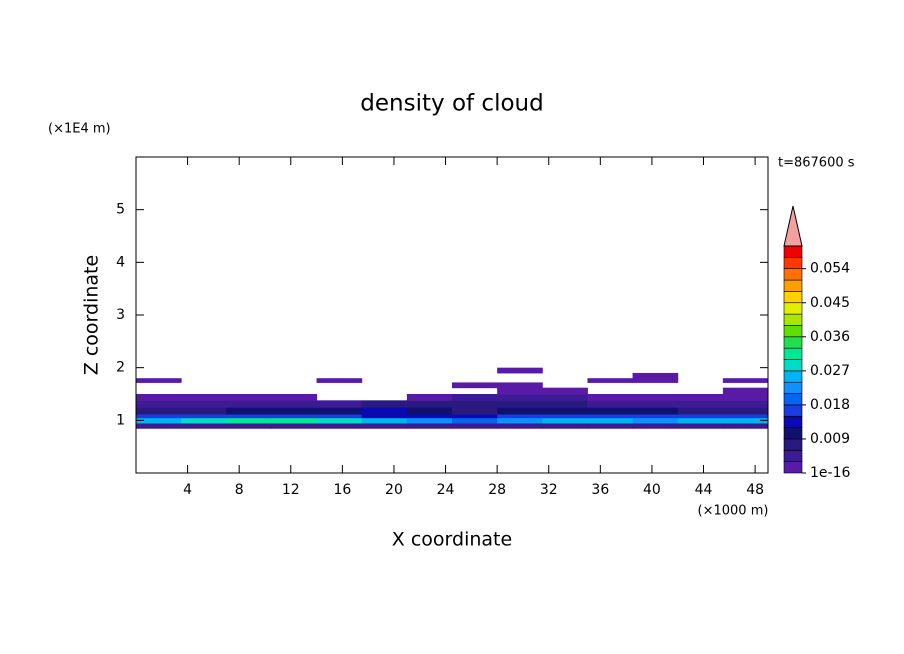 The height and width of the screenshot is (654, 904). What do you see at coordinates (733, 511) in the screenshot?
I see `x-unit: (×1000 m)` at bounding box center [733, 511].